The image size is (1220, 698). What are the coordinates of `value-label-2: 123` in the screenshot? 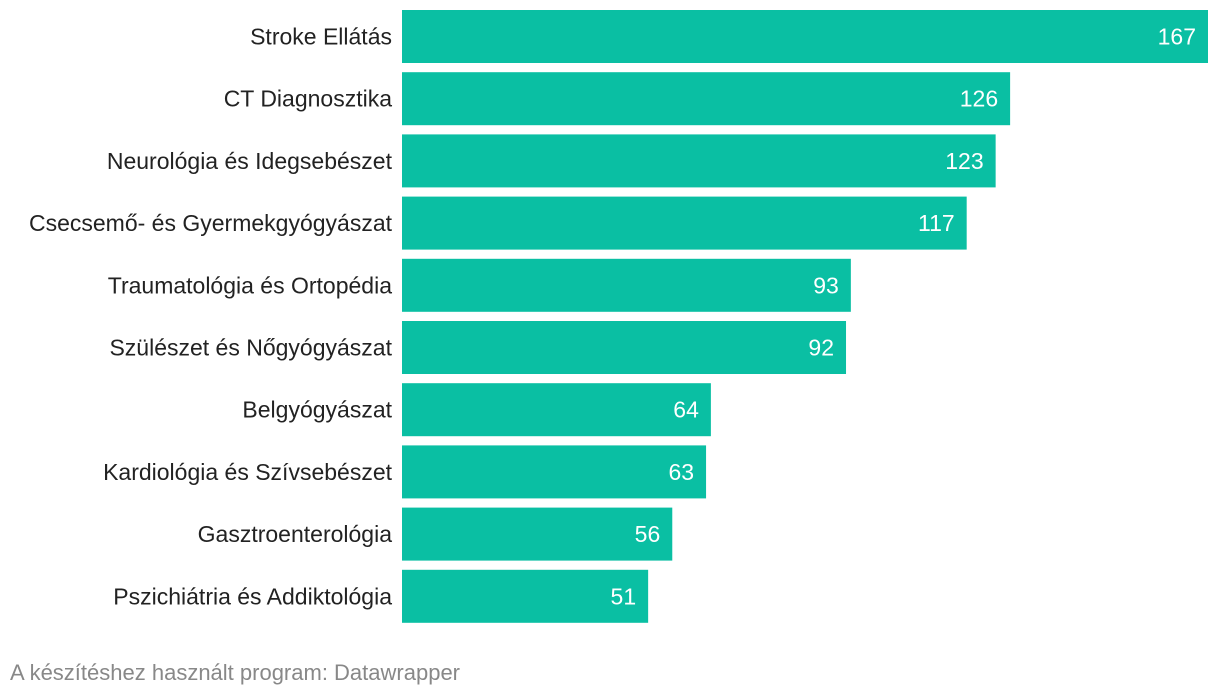 It's located at (964, 161).